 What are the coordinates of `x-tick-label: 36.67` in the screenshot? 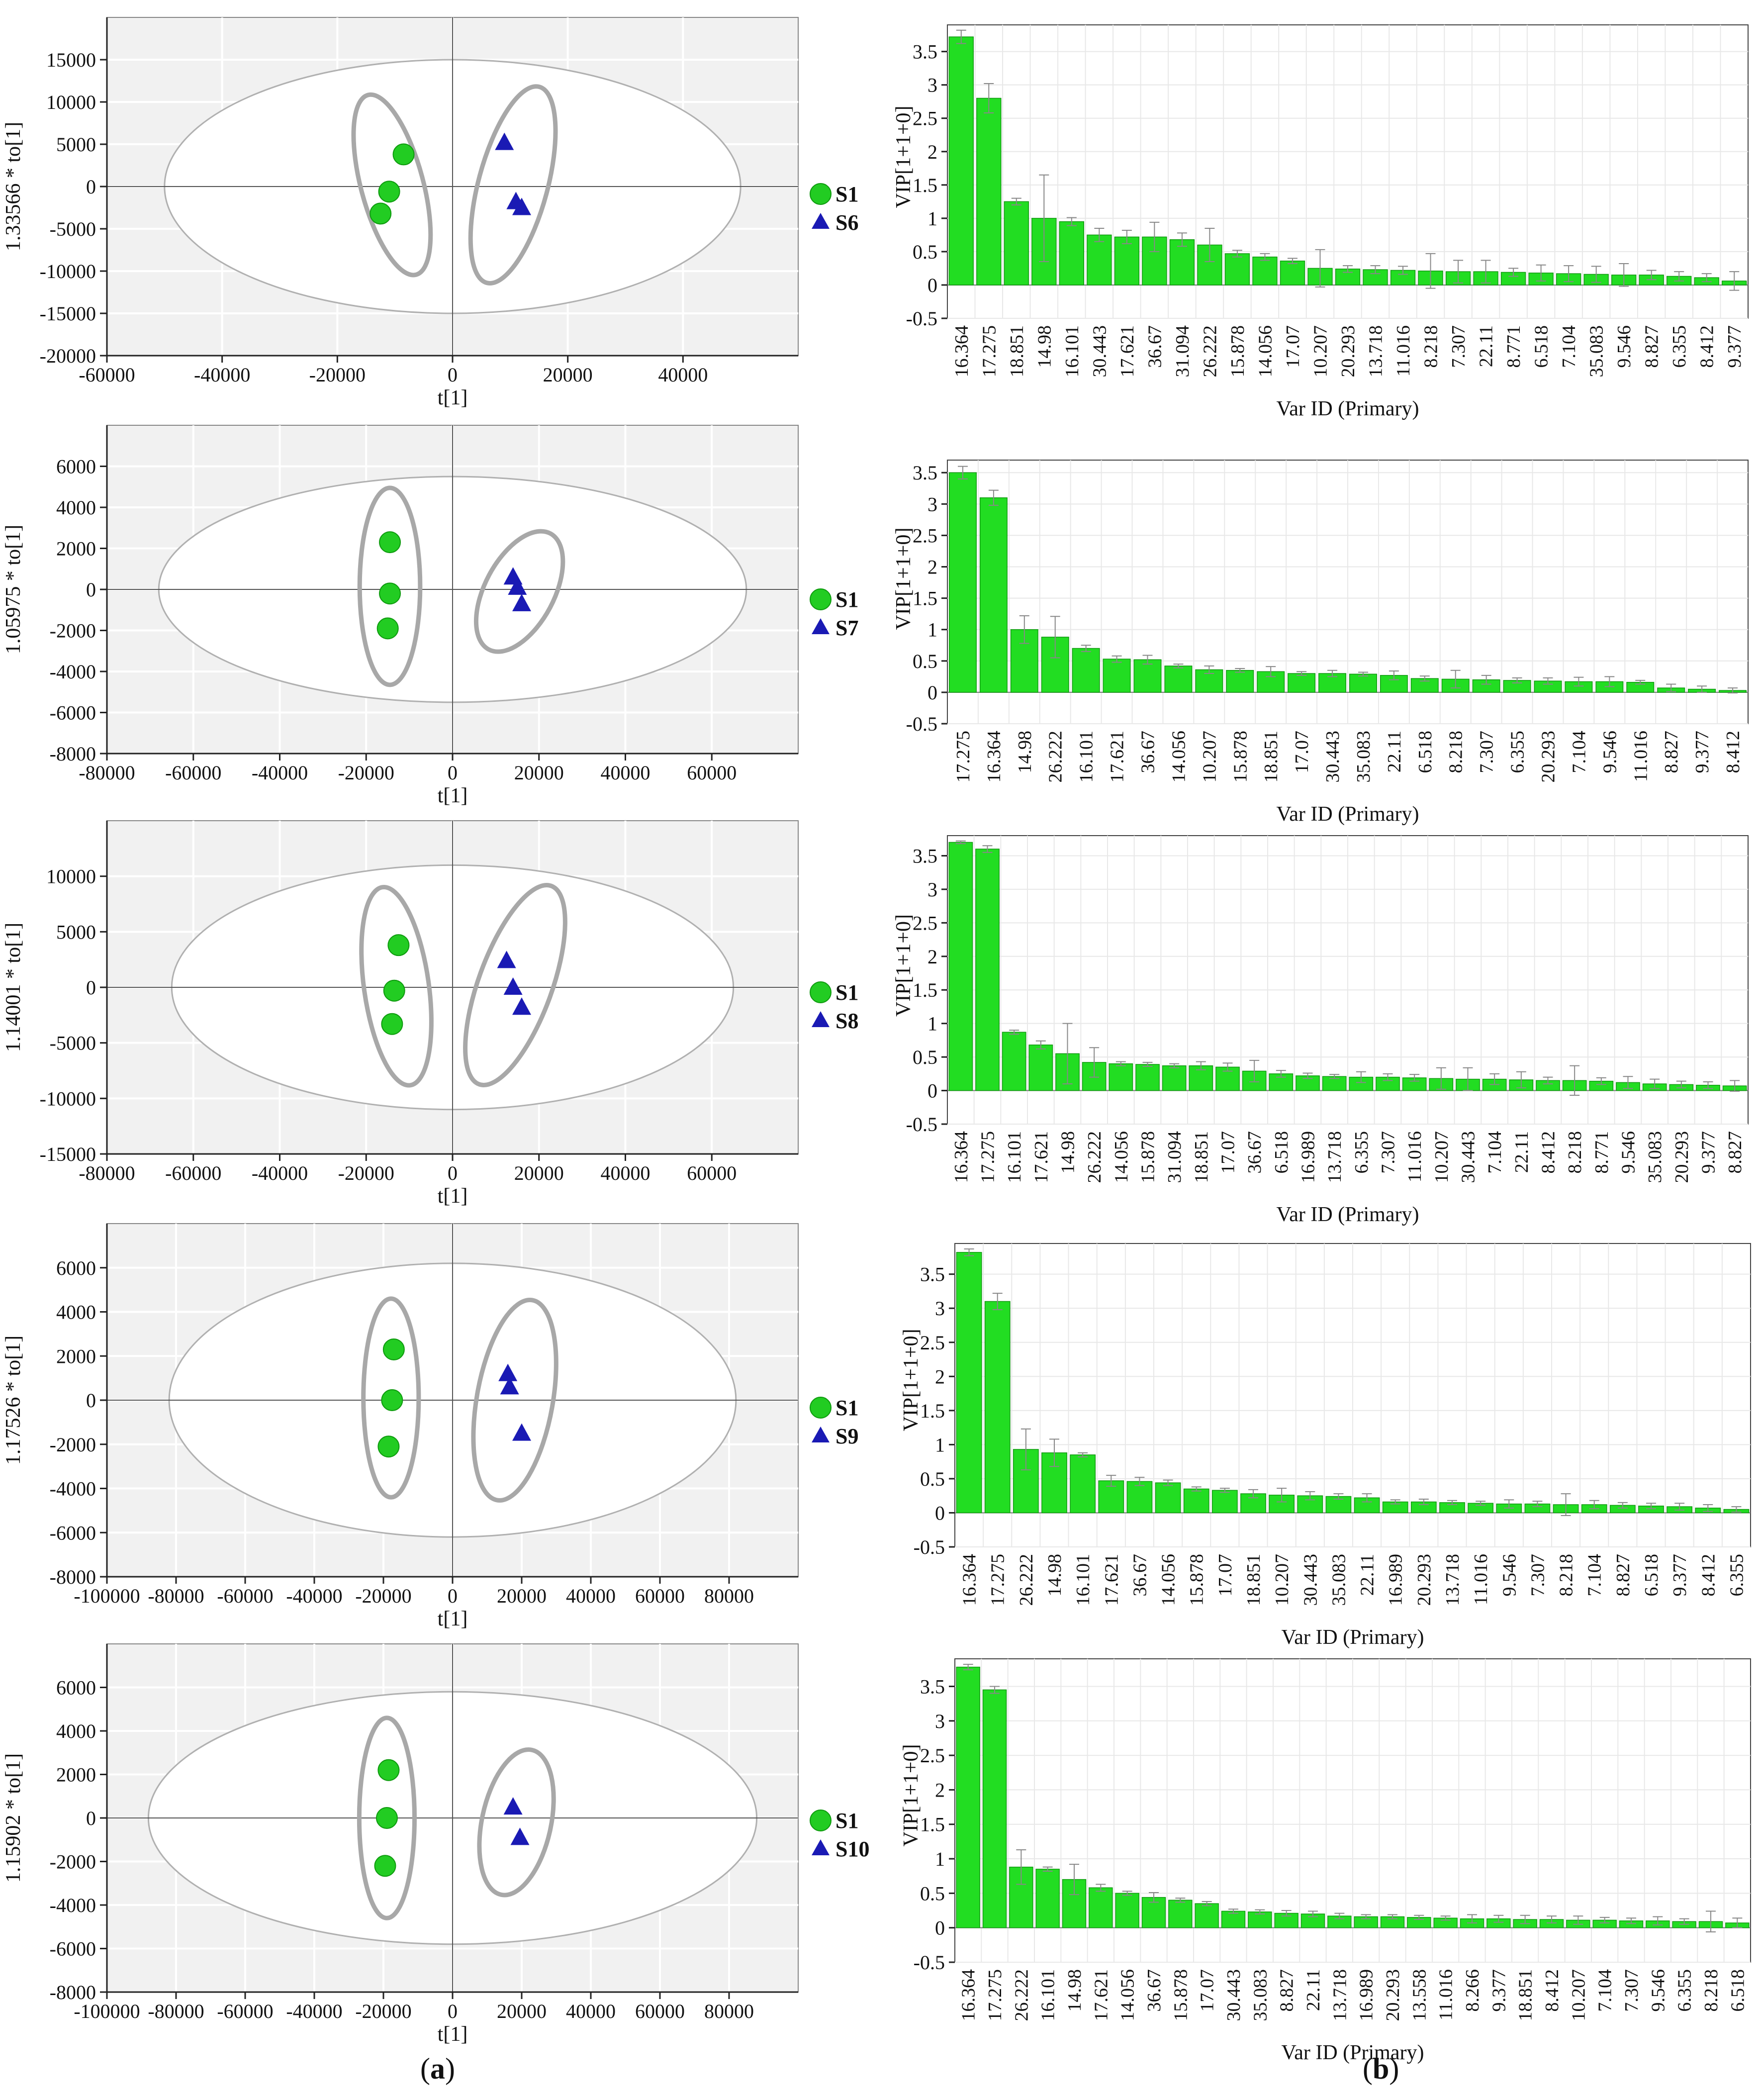 It's located at (1154, 346).